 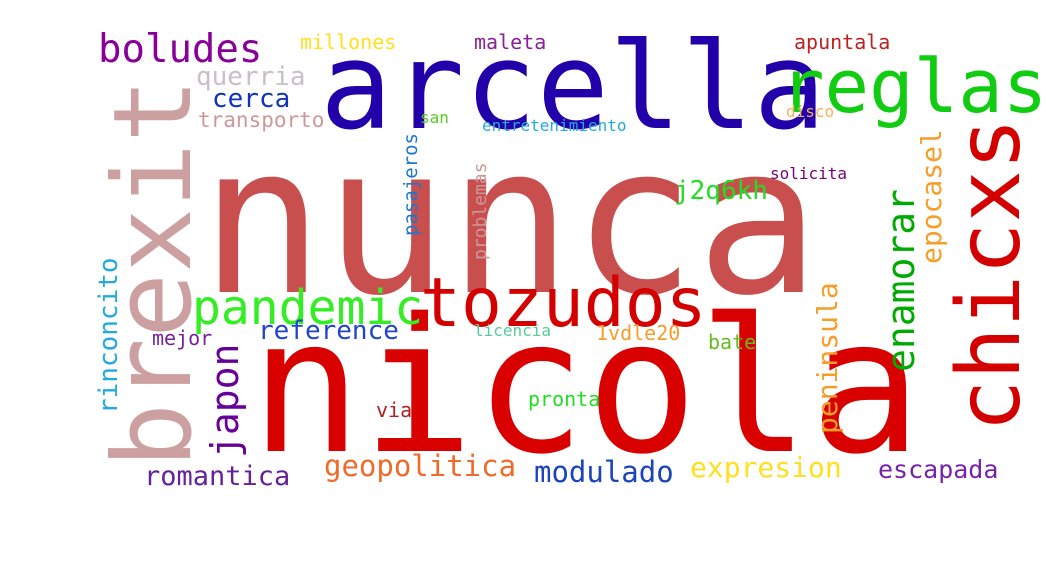 I want to click on word-mejor: mejor, so click(x=182, y=338).